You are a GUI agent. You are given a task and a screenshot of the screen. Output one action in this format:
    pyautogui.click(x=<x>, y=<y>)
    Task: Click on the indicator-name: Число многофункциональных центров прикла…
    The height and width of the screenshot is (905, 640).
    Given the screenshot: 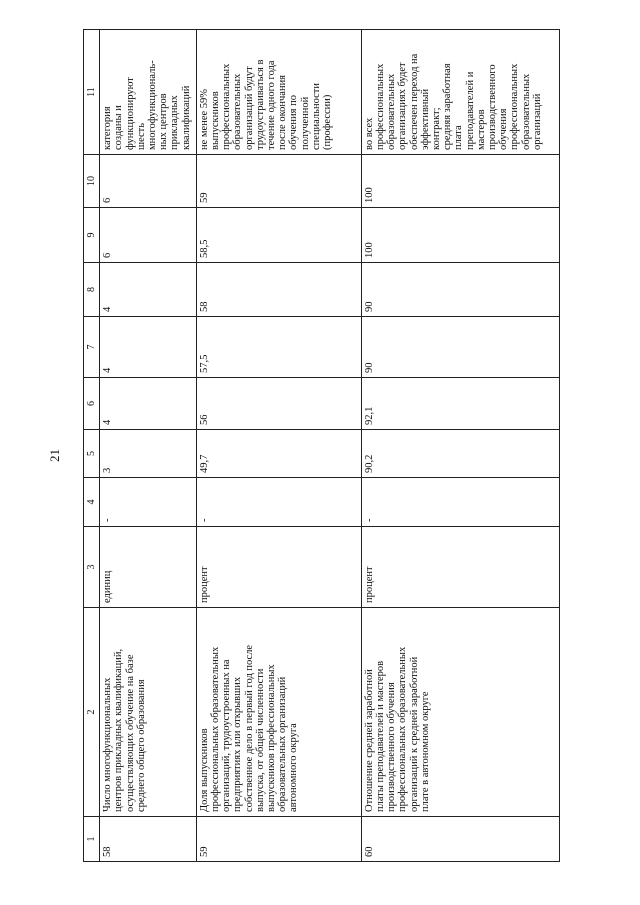 What is the action you would take?
    pyautogui.click(x=148, y=712)
    